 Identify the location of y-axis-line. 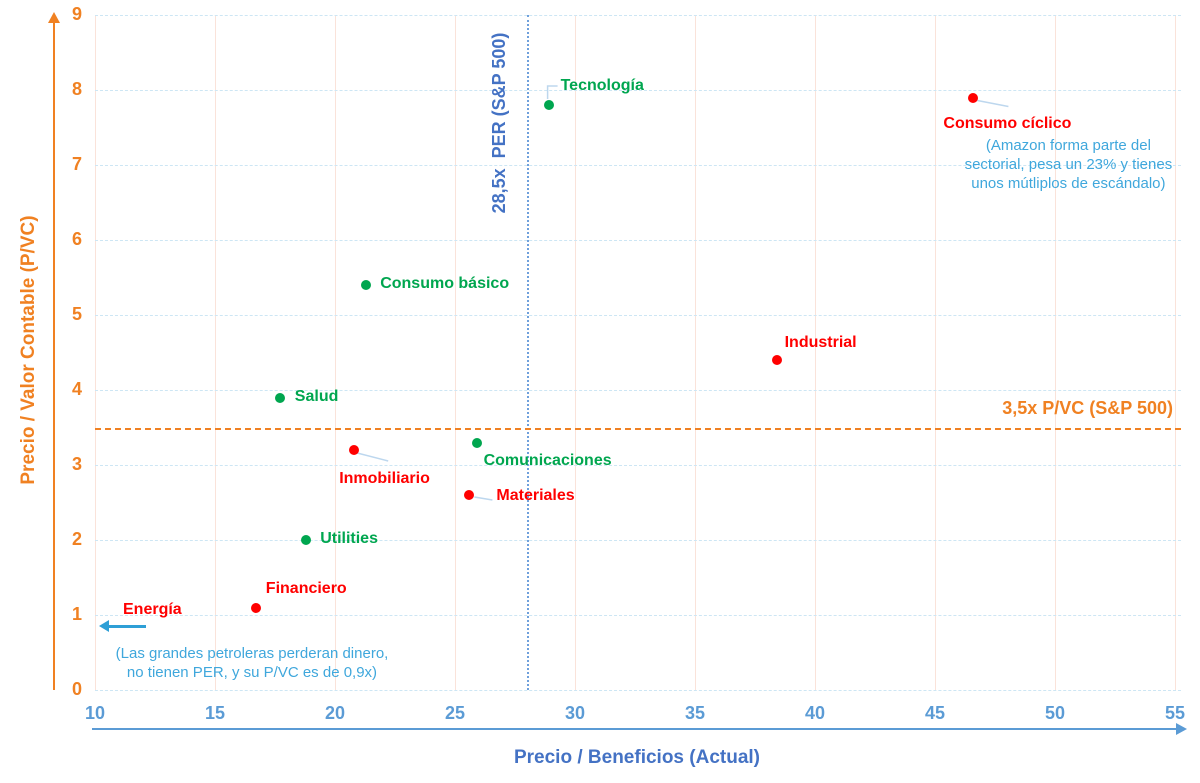
(54, 356).